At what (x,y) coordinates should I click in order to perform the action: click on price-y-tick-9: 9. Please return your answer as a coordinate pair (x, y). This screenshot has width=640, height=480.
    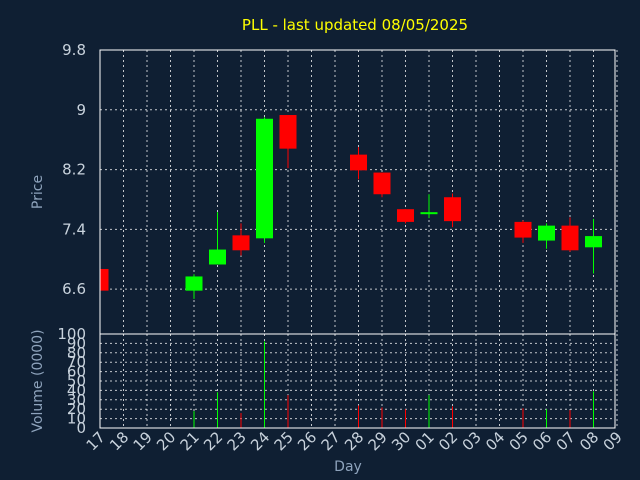
    Looking at the image, I should click on (81, 110).